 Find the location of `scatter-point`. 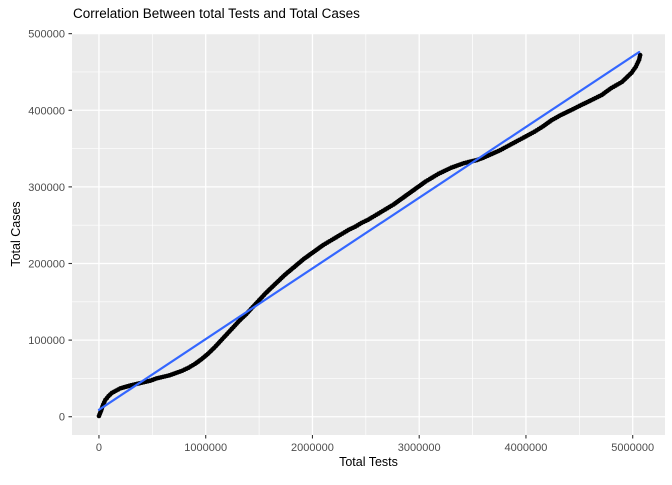

scatter-point is located at coordinates (640, 55).